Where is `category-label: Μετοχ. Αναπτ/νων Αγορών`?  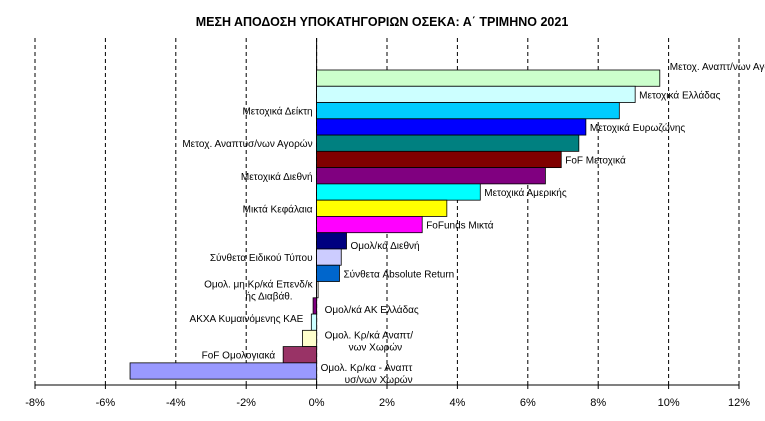 category-label: Μετοχ. Αναπτ/νων Αγορών is located at coordinates (717, 67).